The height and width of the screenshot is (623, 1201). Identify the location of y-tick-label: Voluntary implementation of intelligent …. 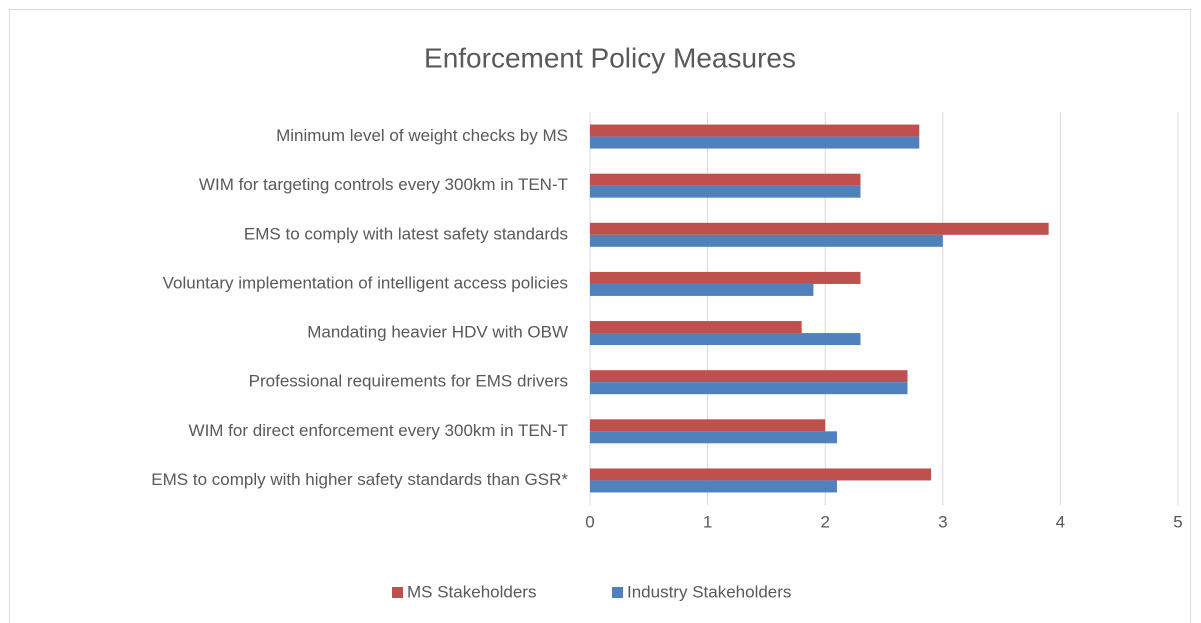
(365, 282).